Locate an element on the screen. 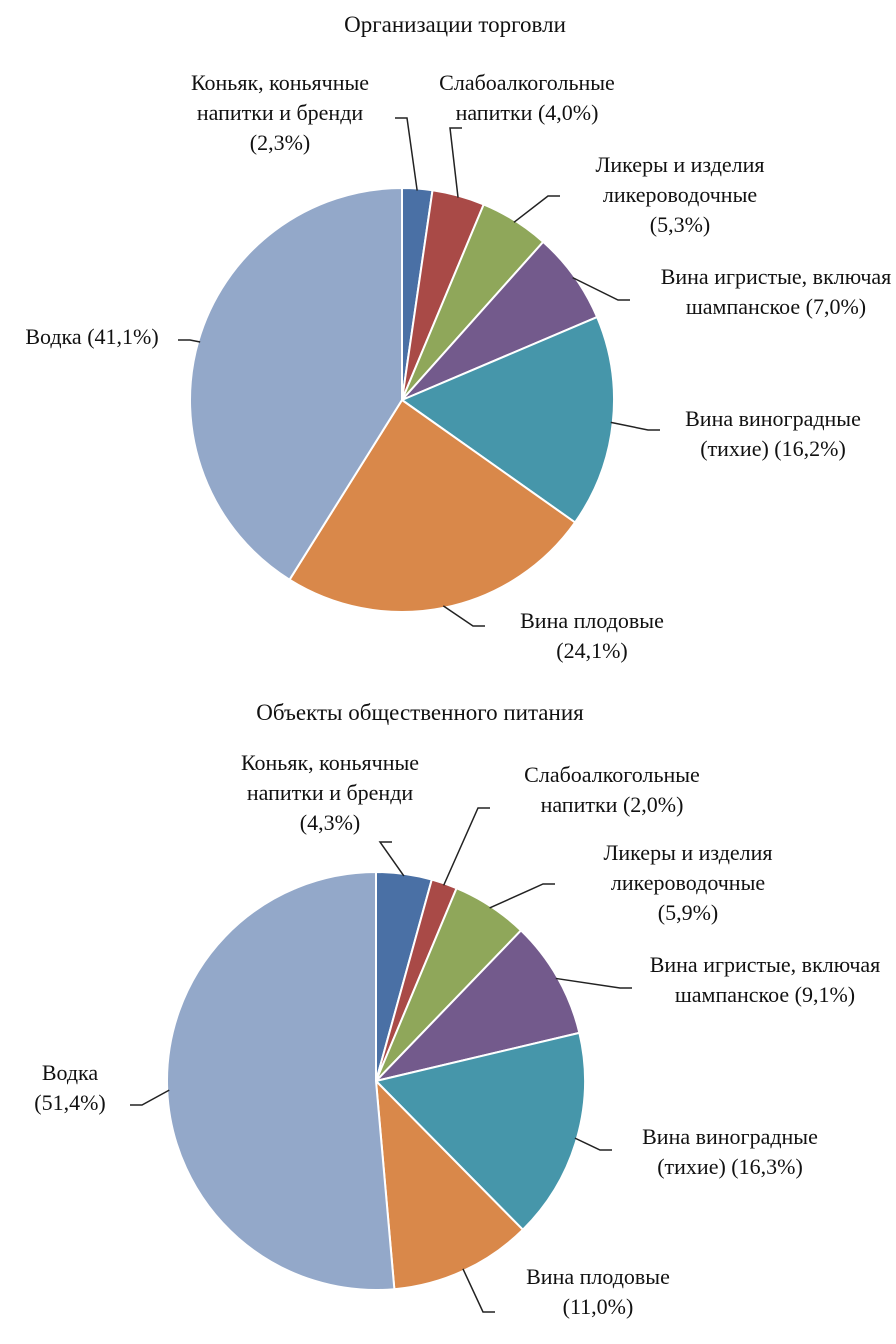  value-label: (5,3%) is located at coordinates (680, 224).